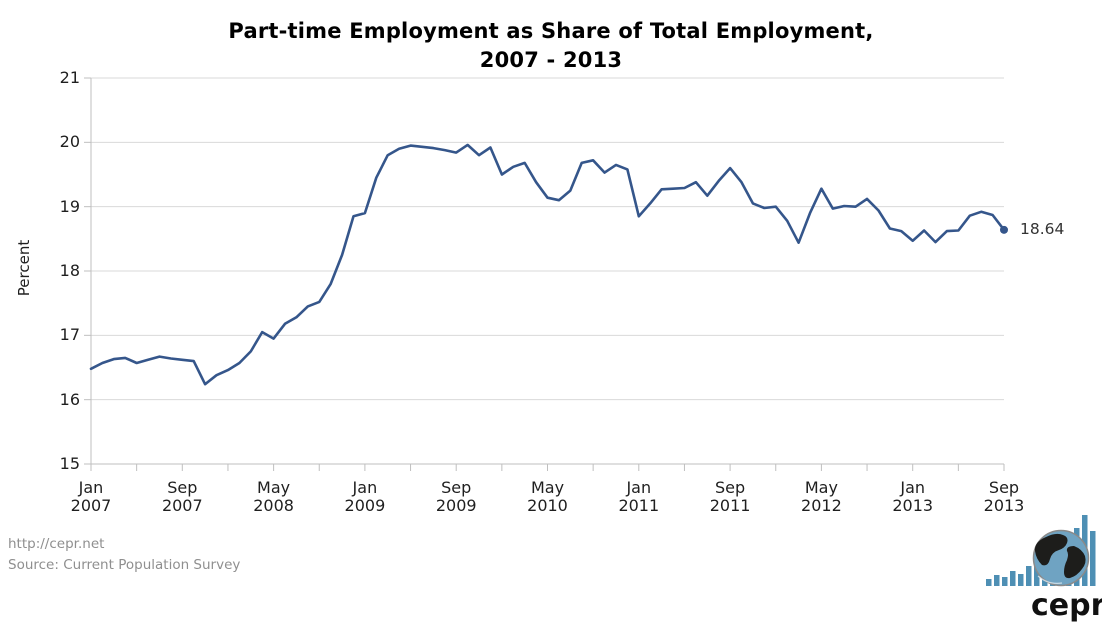 This screenshot has width=1102, height=624. What do you see at coordinates (1004, 496) in the screenshot?
I see `x-axis-tick-label: Sep 2013` at bounding box center [1004, 496].